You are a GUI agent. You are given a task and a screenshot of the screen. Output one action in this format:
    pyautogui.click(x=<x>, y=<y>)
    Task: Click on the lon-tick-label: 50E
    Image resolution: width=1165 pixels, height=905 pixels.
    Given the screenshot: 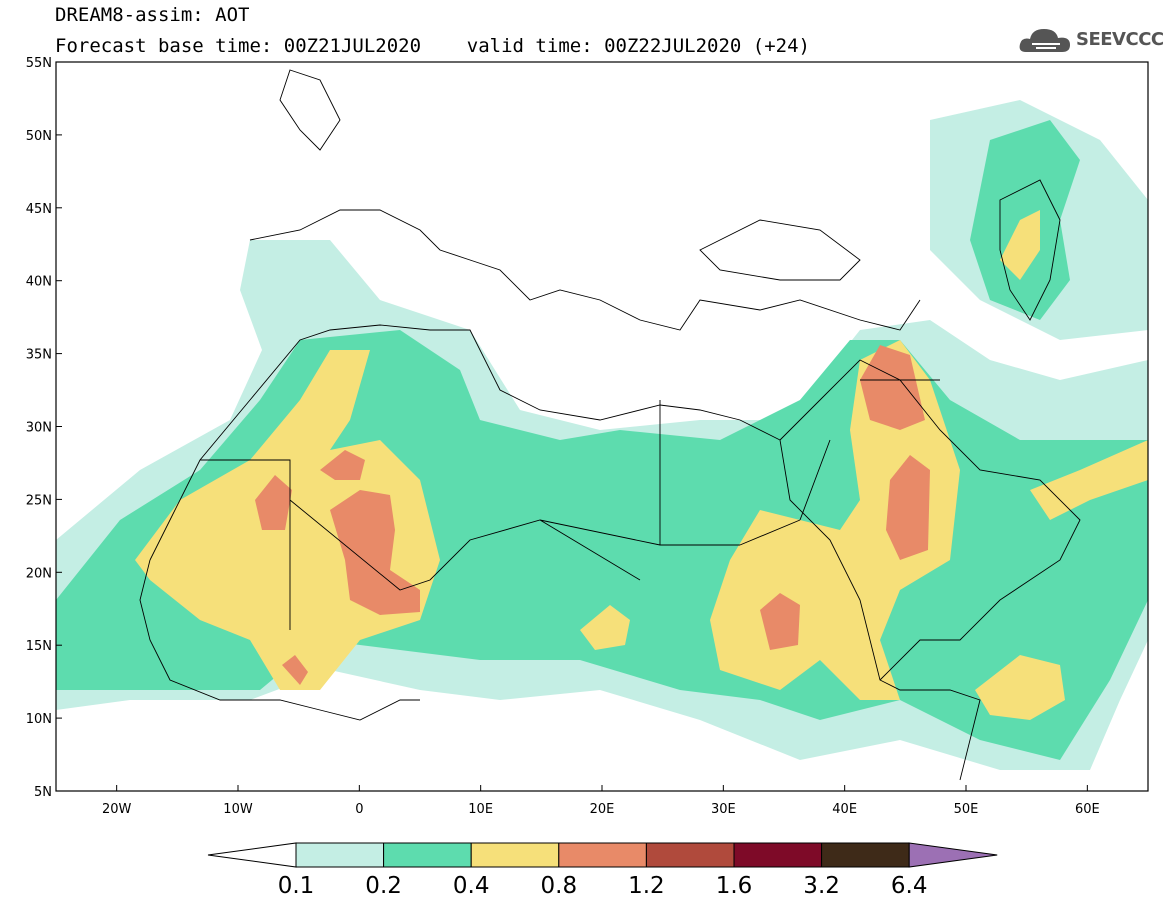 What is the action you would take?
    pyautogui.click(x=966, y=809)
    